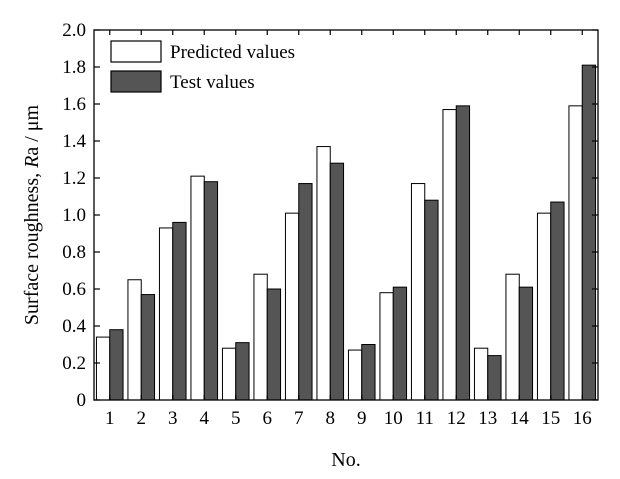 This screenshot has height=479, width=620. I want to click on x-axis-label: No., so click(345, 460).